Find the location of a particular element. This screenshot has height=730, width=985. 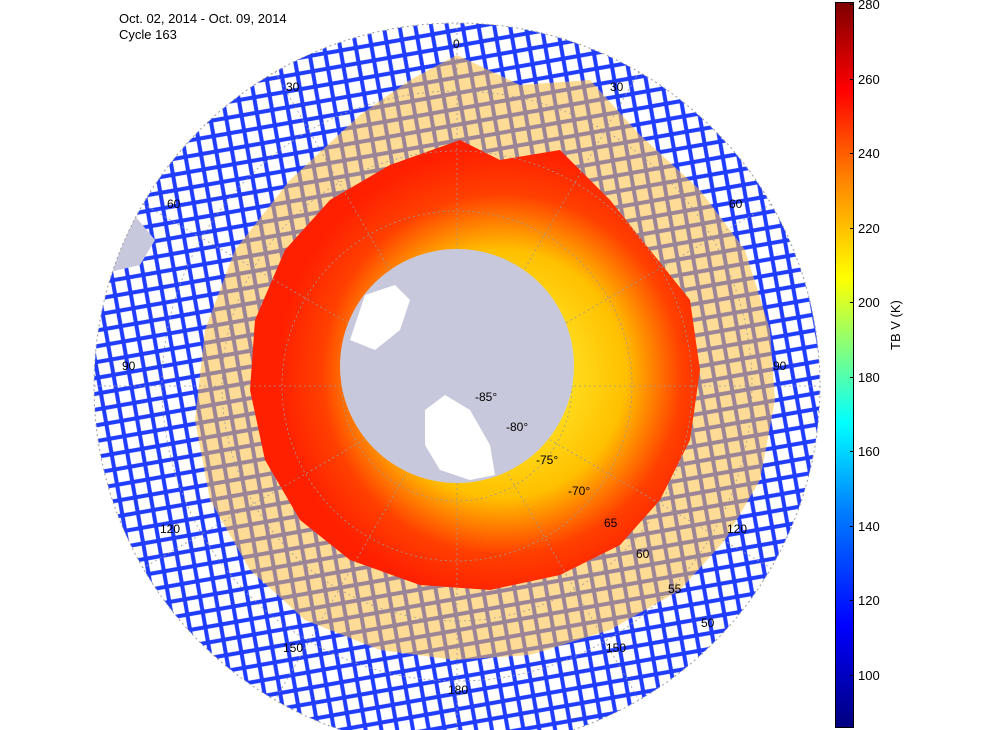

lon-label-90w: 90 is located at coordinates (129, 366).